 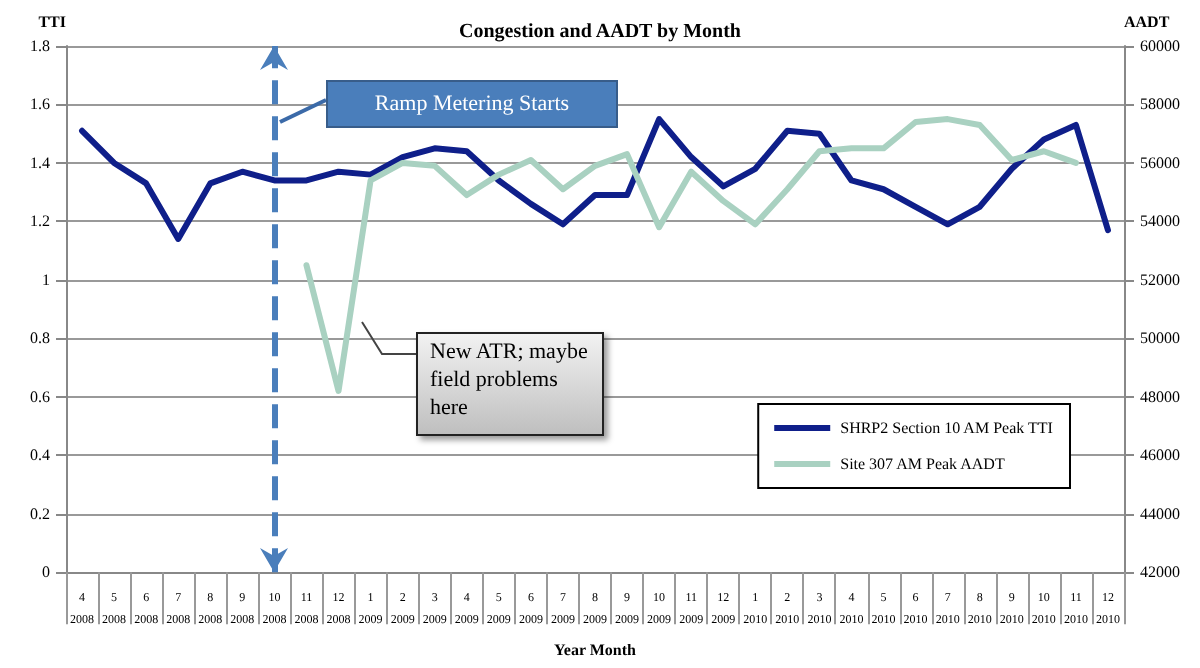 I want to click on y-tick-label: 0.6, so click(x=40, y=396).